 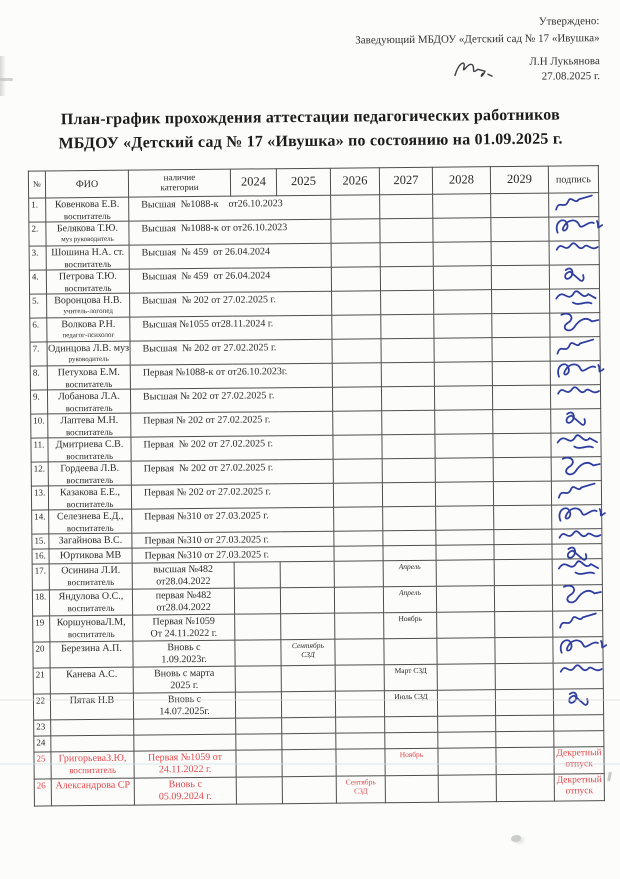 I want to click on cell-fio: Шошина Н.А. ст. воспитатель, so click(x=88, y=257).